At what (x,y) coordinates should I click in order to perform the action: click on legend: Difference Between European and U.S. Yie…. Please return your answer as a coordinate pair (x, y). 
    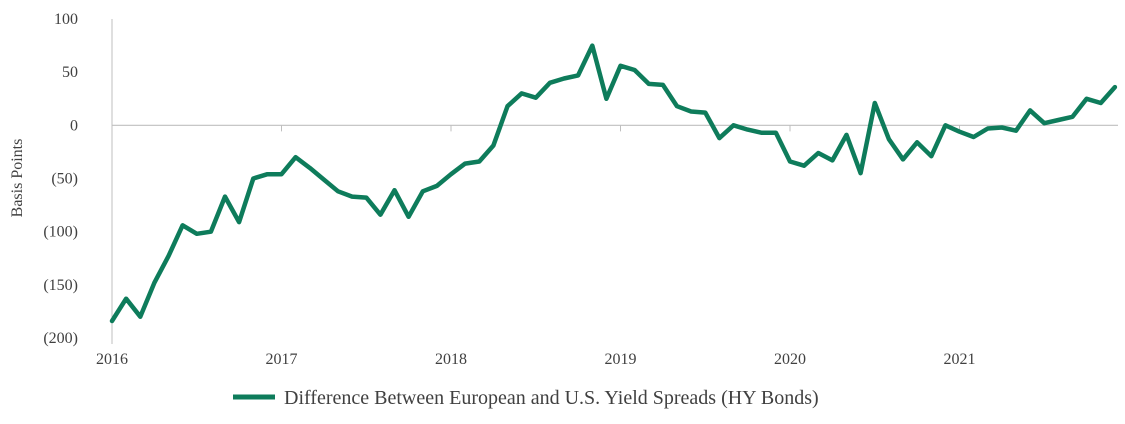
    Looking at the image, I should click on (526, 398).